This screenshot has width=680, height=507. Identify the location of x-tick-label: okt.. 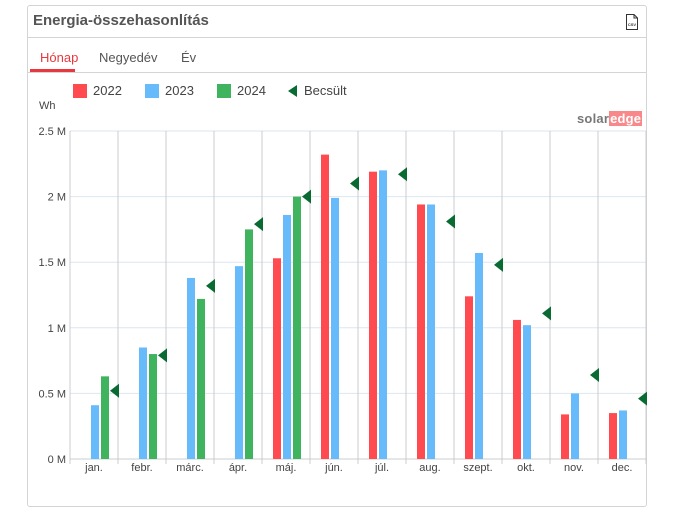
(526, 468).